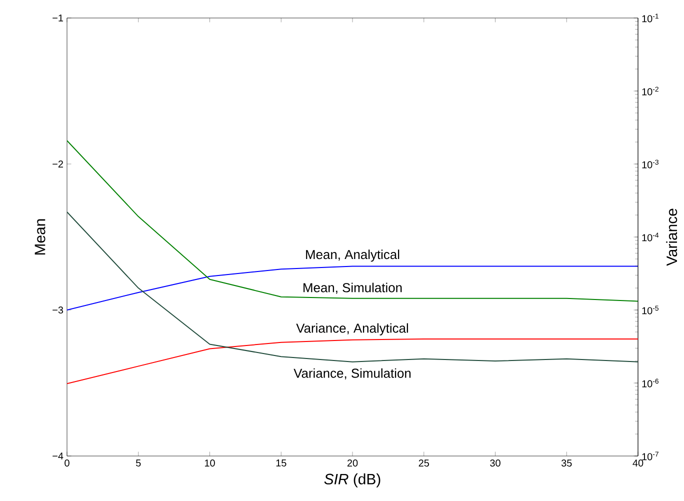  Describe the element at coordinates (650, 237) in the screenshot. I see `y2-tick-label: 10$^{-4}$` at that location.